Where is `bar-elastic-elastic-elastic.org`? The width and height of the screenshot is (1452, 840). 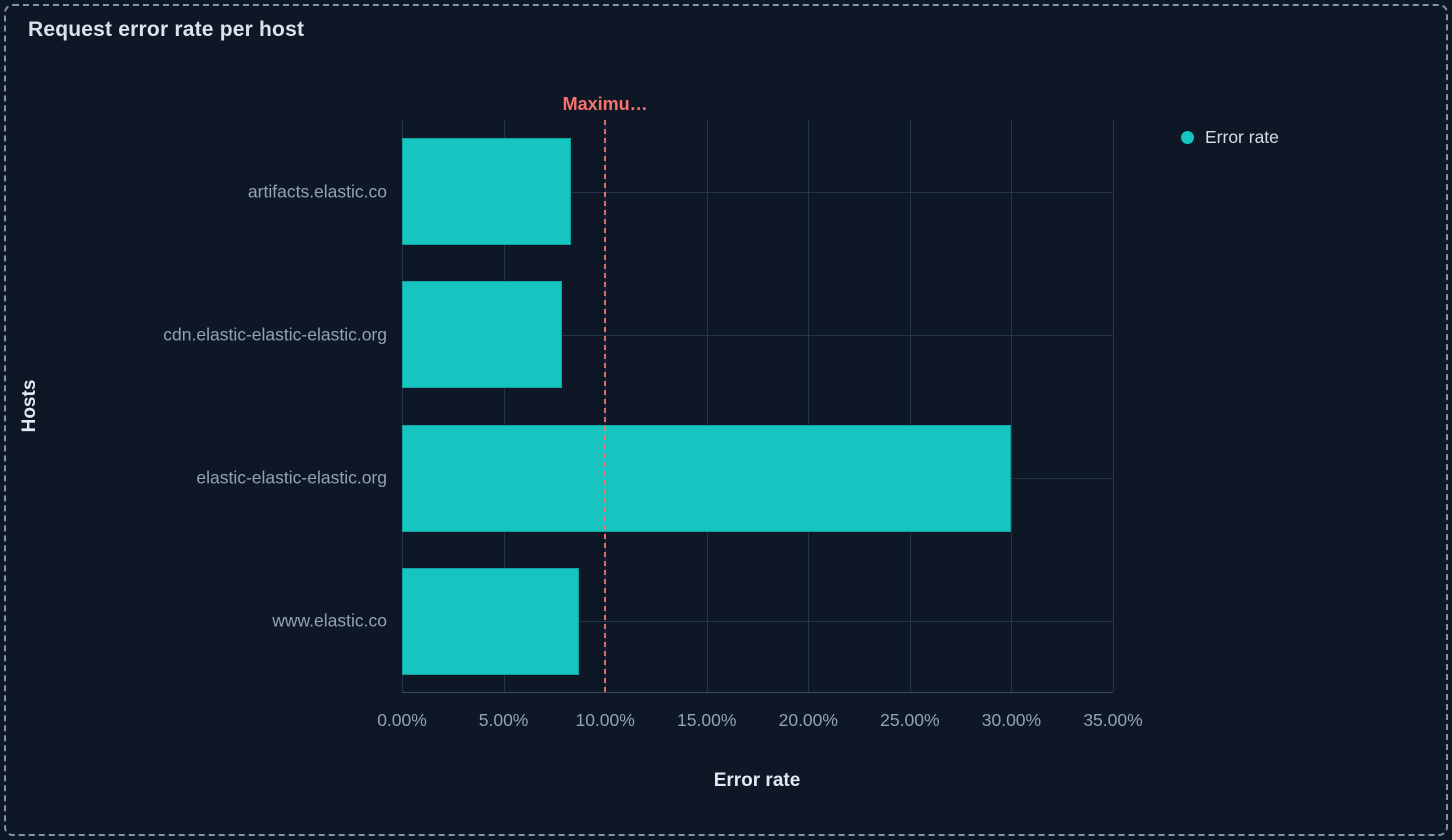
bar-elastic-elastic-elastic.org is located at coordinates (707, 478).